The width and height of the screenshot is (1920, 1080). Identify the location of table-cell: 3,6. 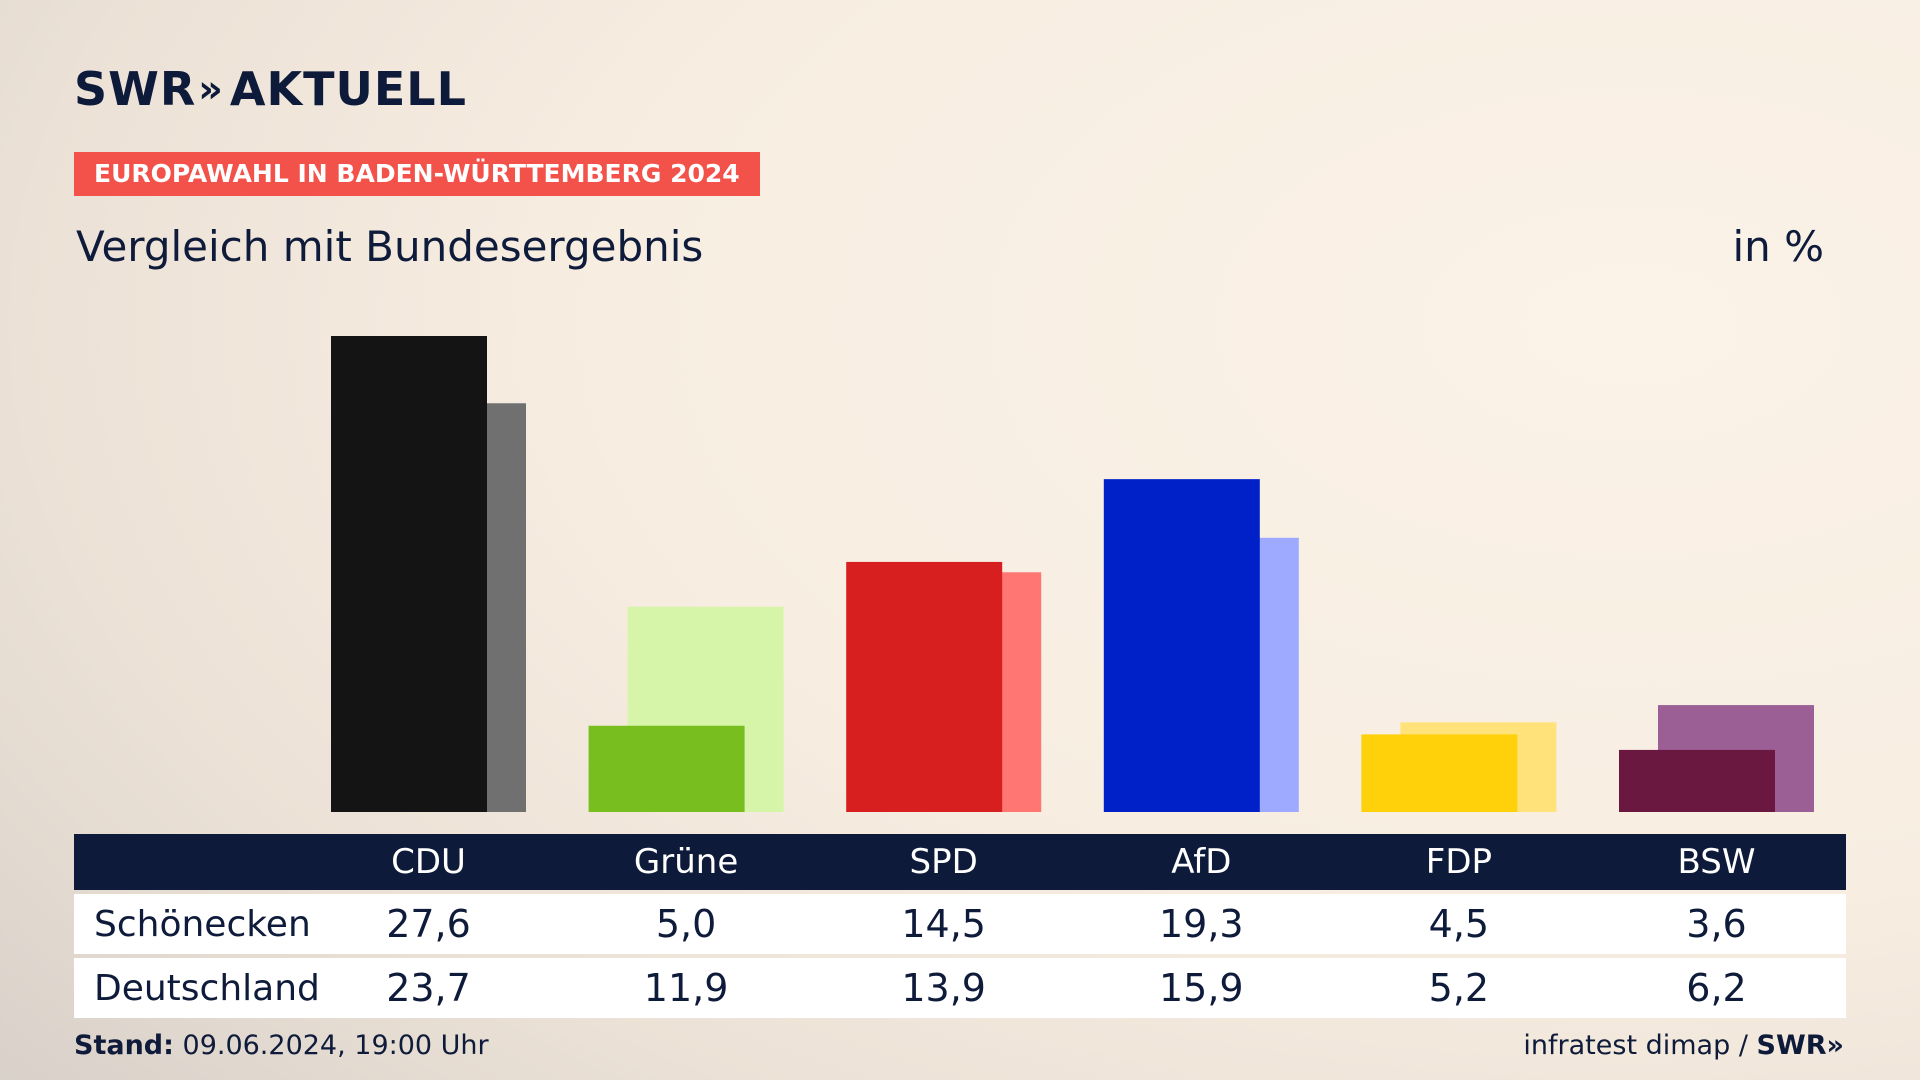
(1716, 924).